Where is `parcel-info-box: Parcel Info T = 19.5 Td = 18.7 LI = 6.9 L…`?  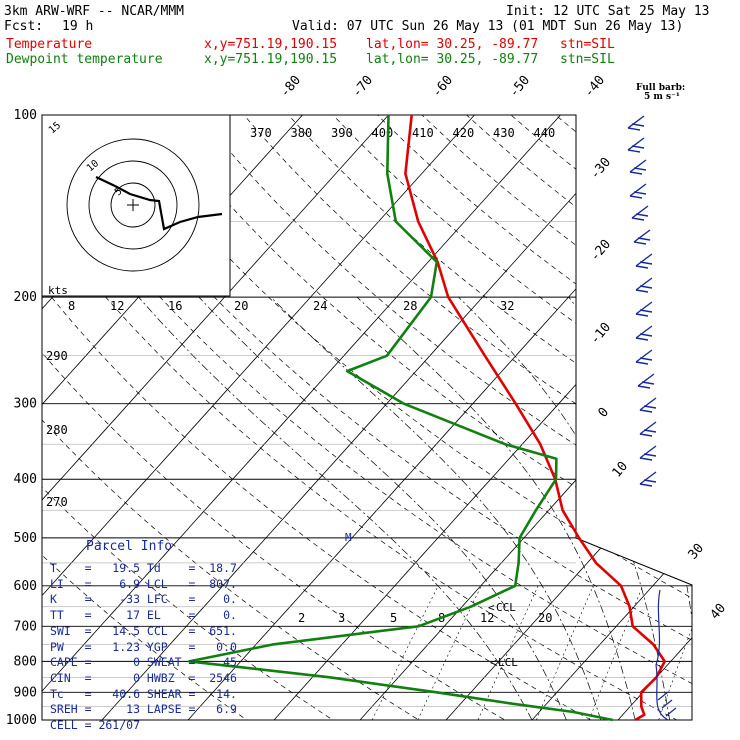
parcel-info-box: Parcel Info T = 19.5 Td = 18.7 LI = 6.9 L… is located at coordinates (139, 634).